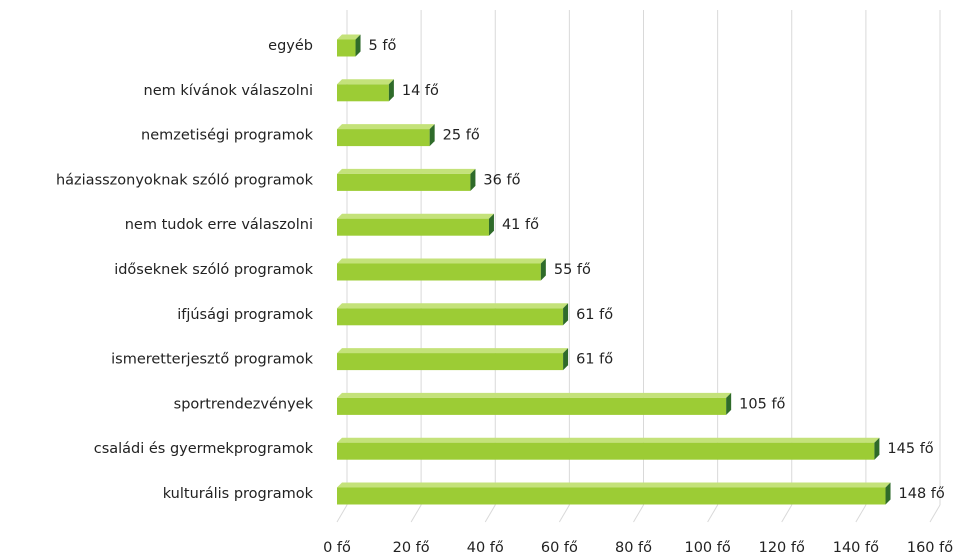 This screenshot has height=557, width=956. What do you see at coordinates (633, 548) in the screenshot?
I see `x-tick-label: 80 fő` at bounding box center [633, 548].